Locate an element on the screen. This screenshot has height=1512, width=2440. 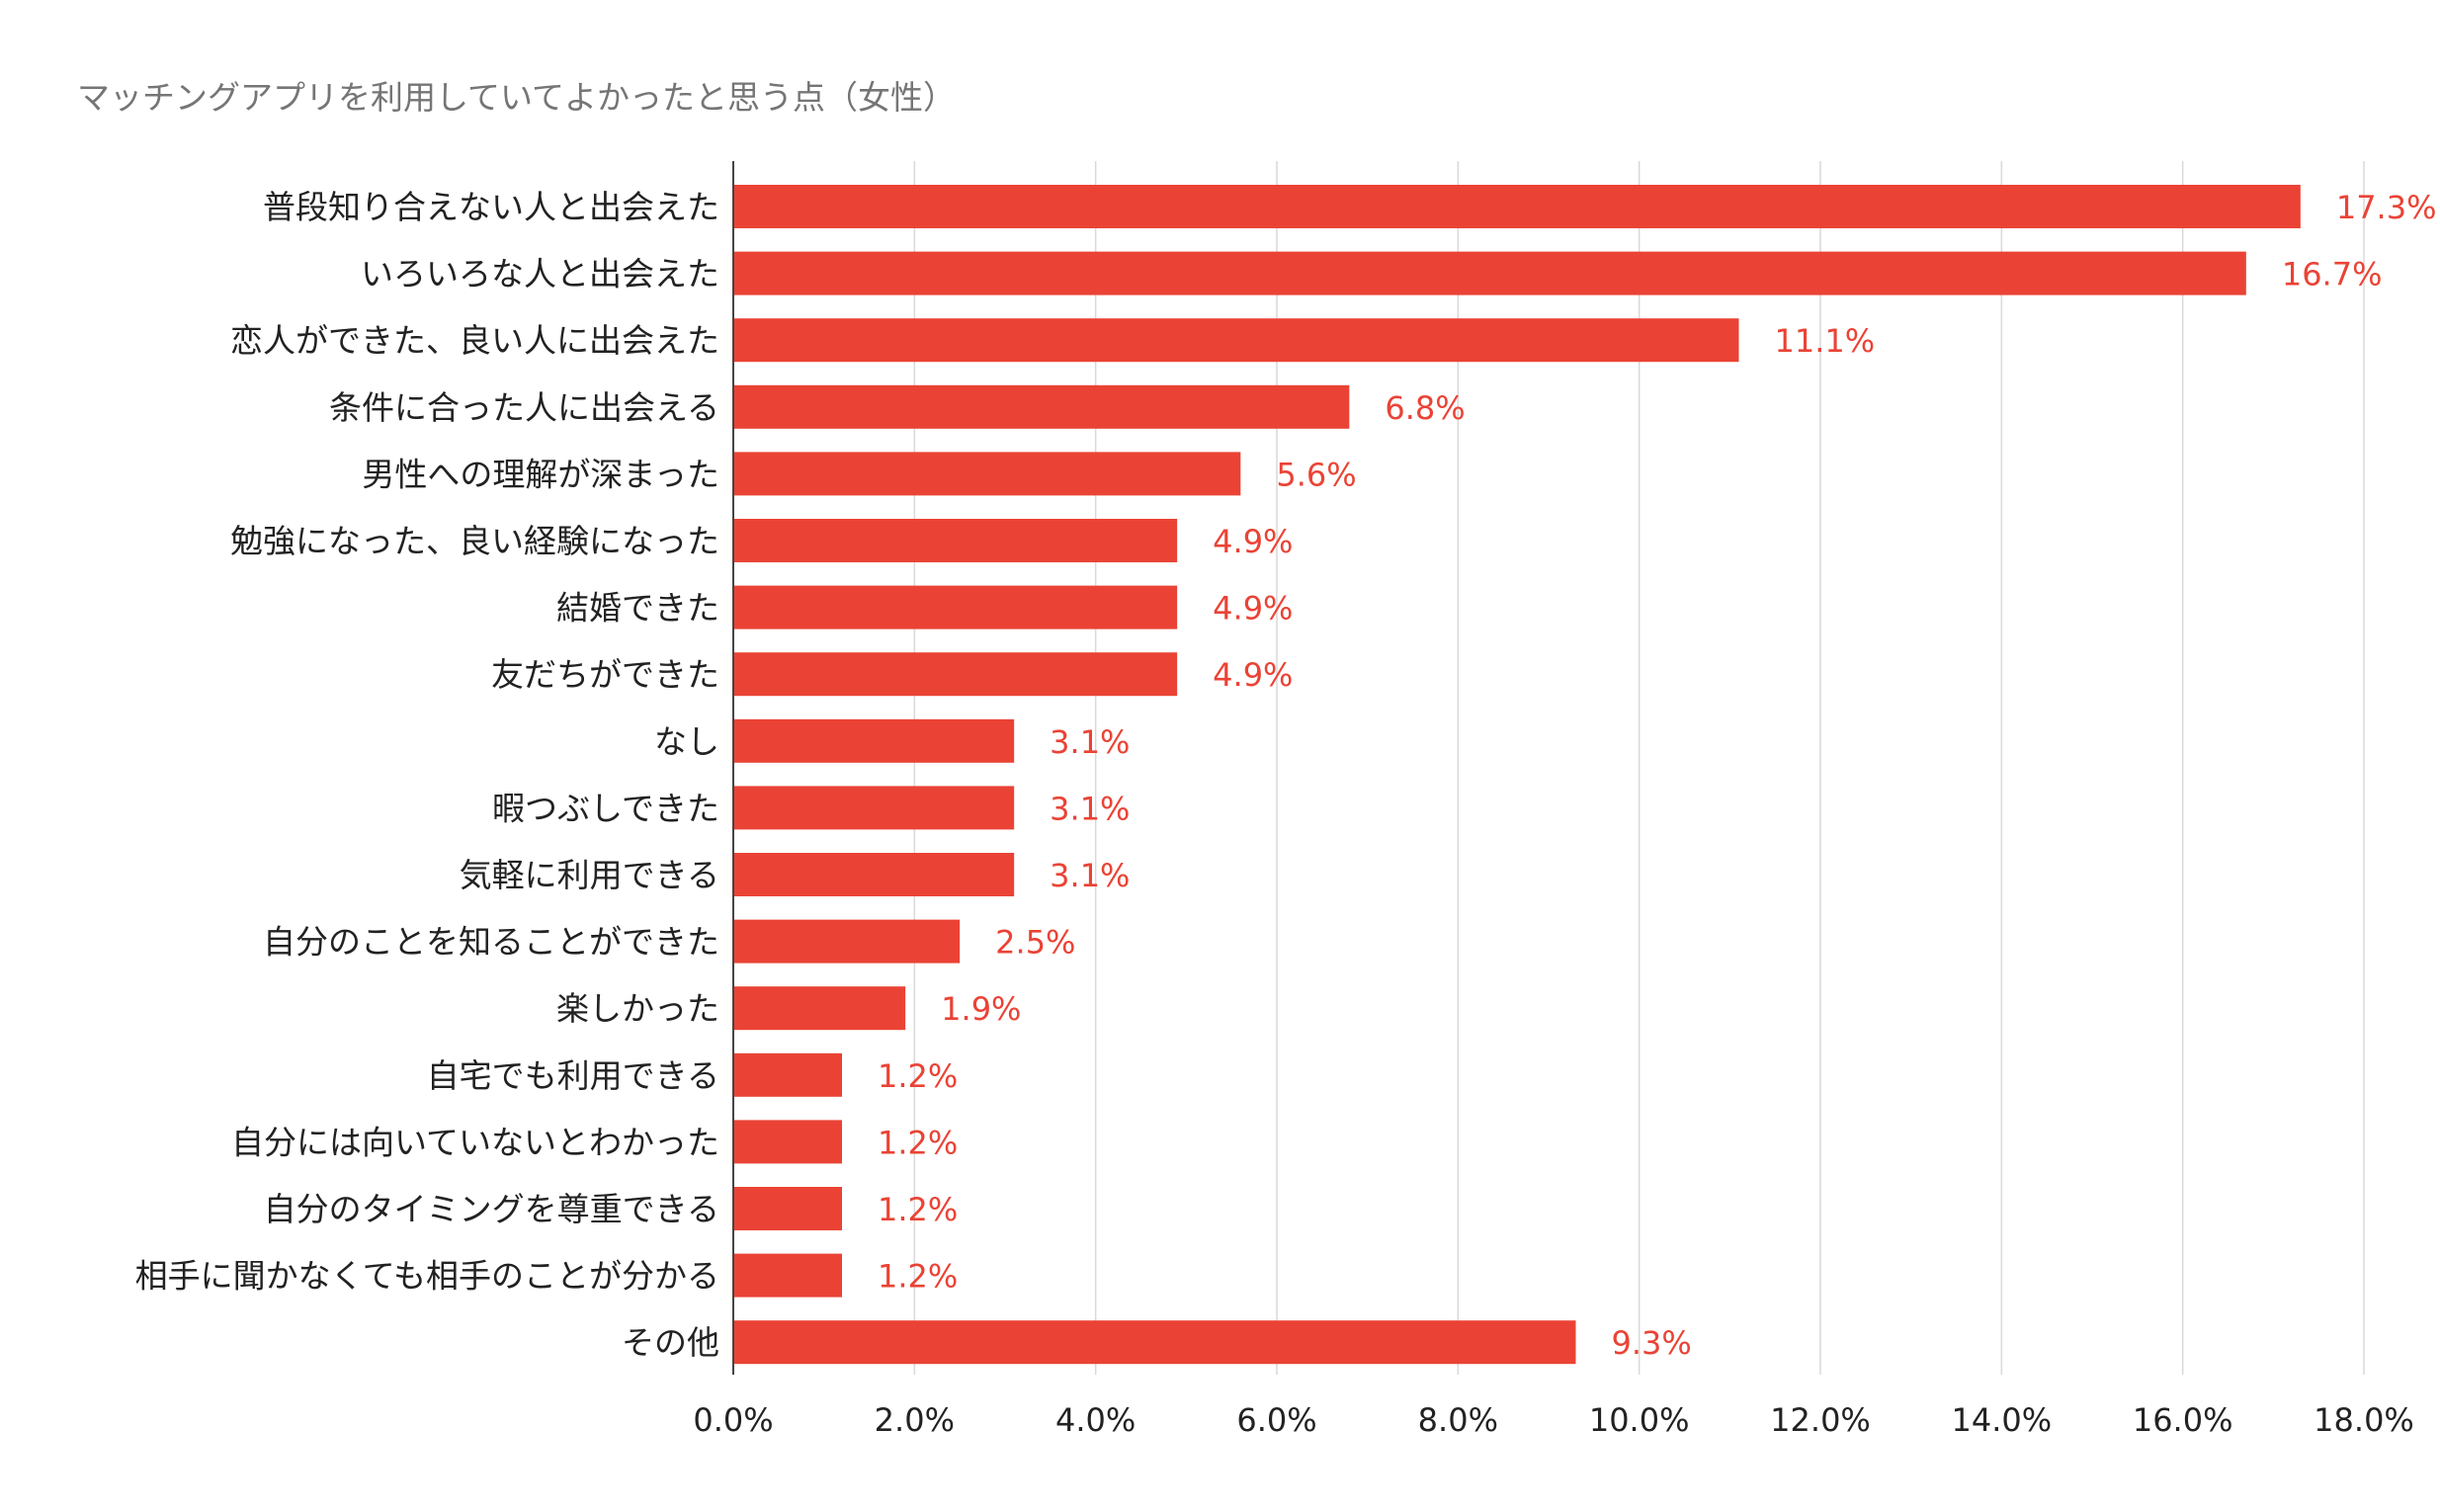
category-label: 普段知り合えない人と出会えた is located at coordinates (491, 207).